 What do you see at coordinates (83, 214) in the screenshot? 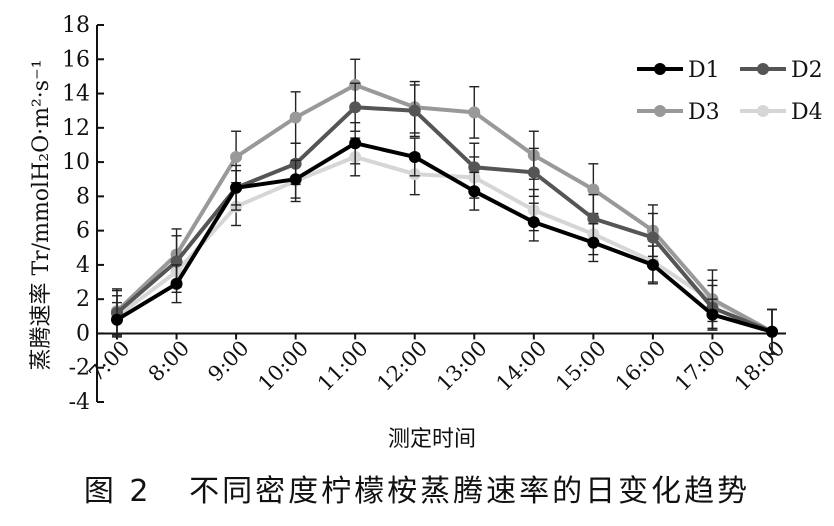
I see `y-axis: -4 -2 0 2 4 6 8 10 12 14 16 18` at bounding box center [83, 214].